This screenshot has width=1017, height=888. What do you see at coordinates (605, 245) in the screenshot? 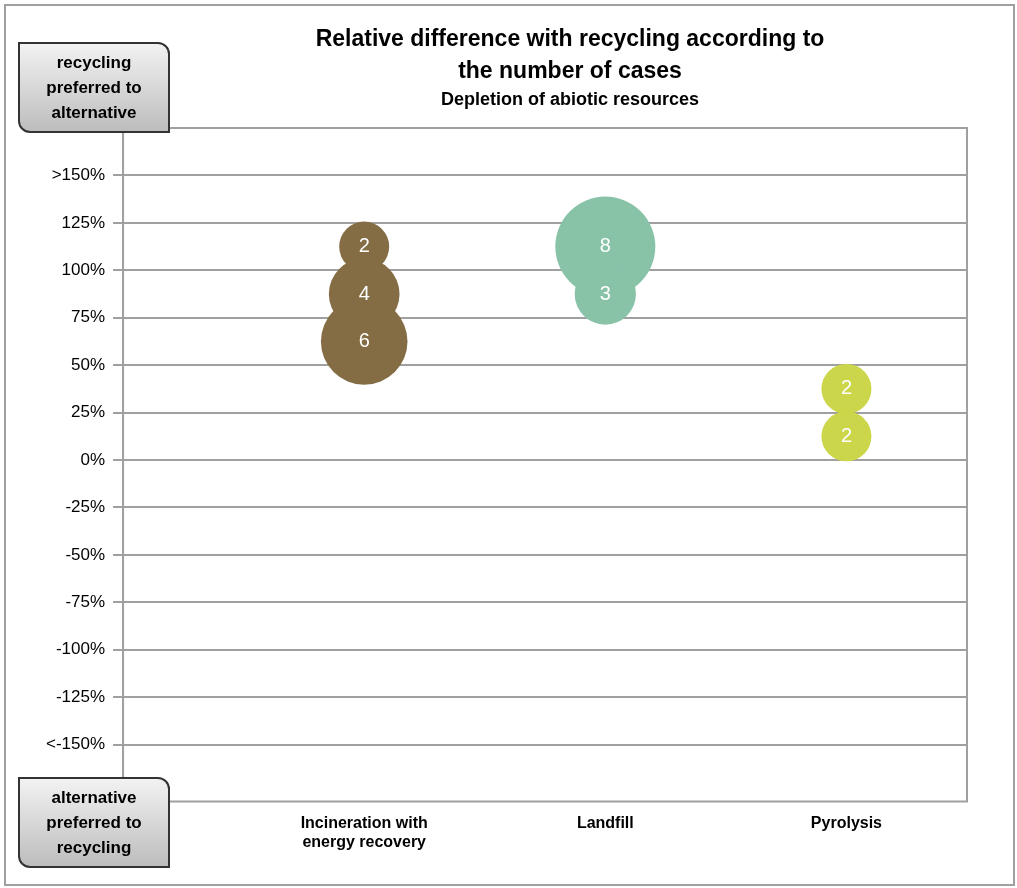
I see `data-label: 8` at bounding box center [605, 245].